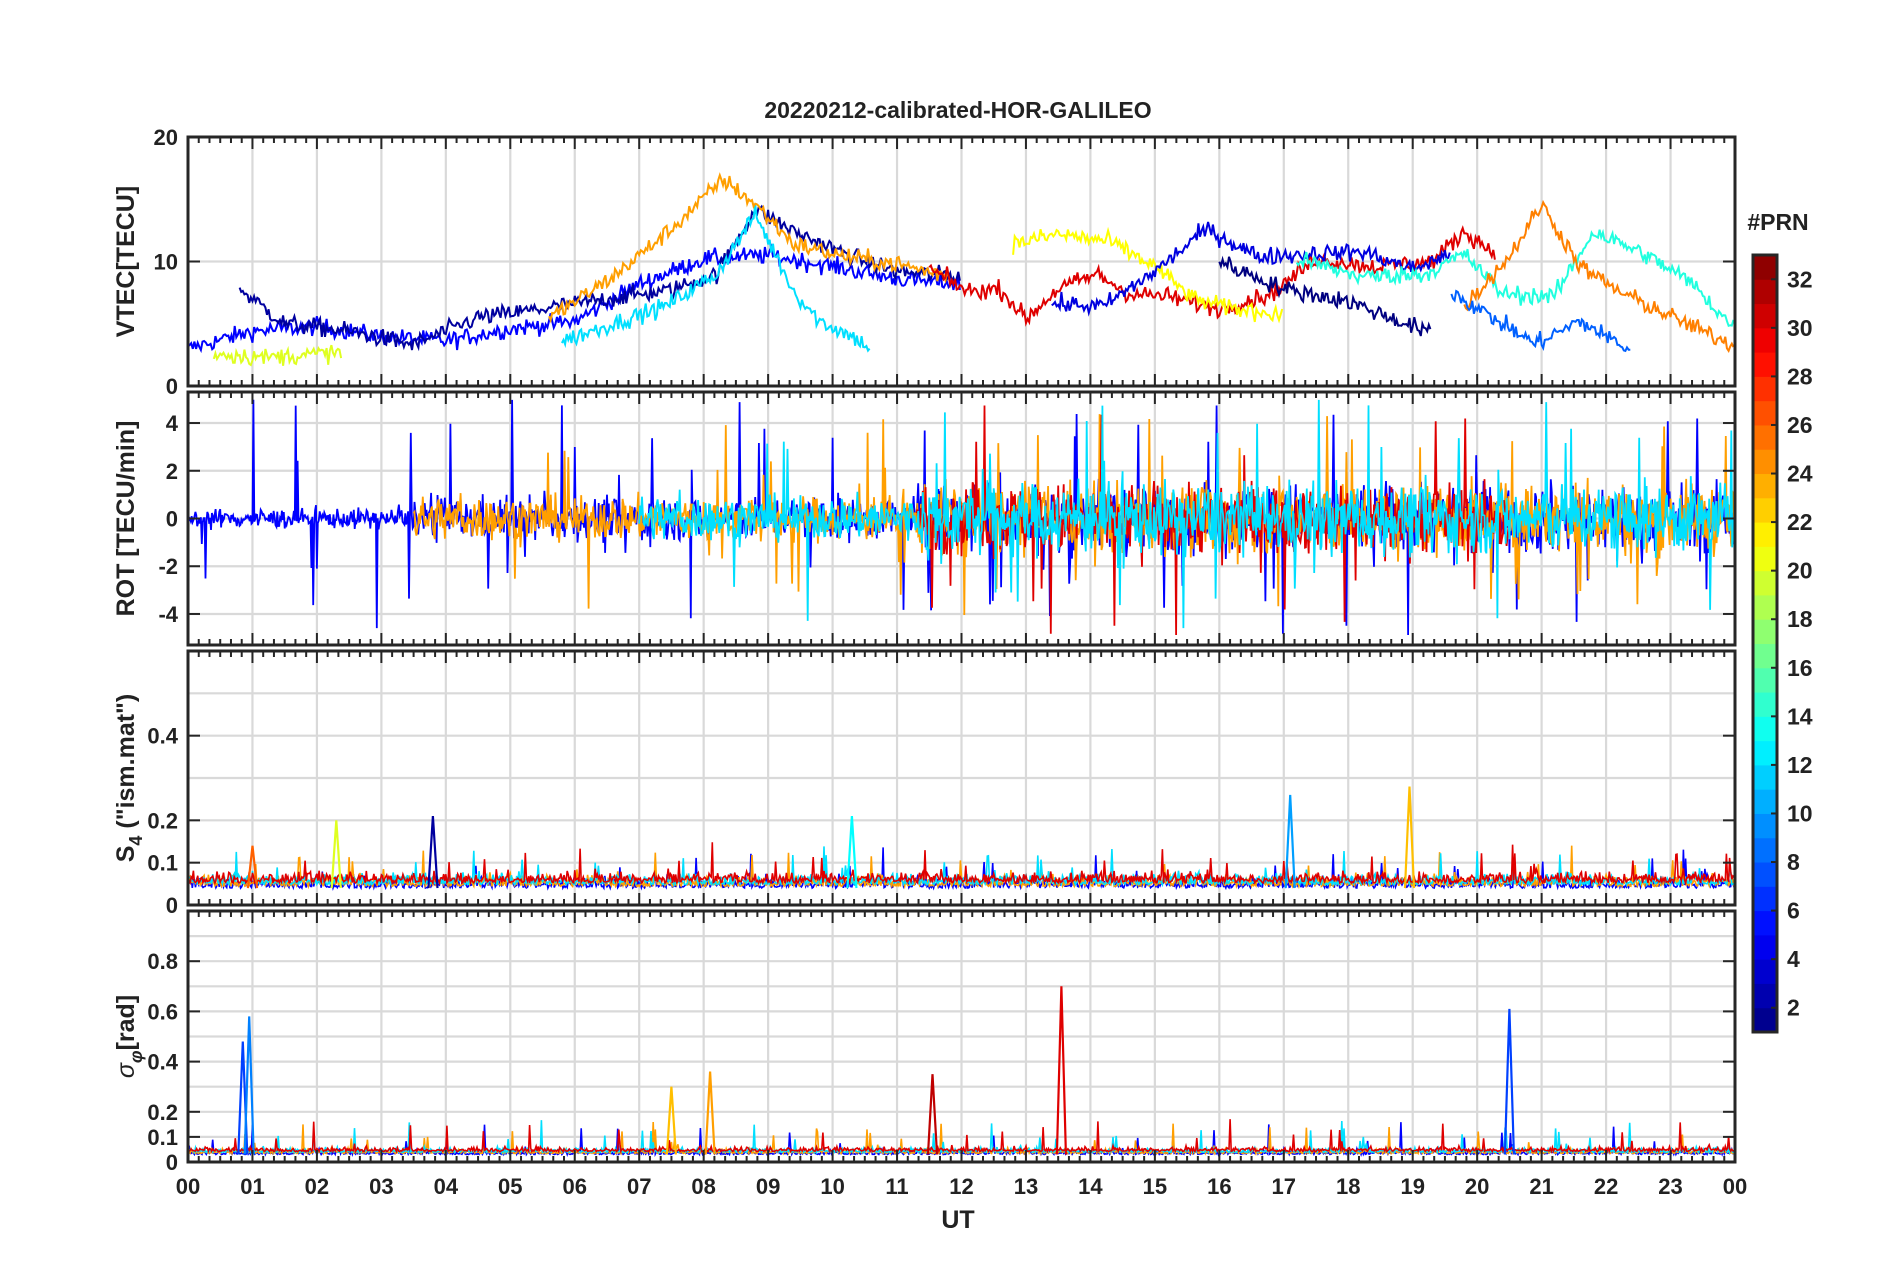 The image size is (1902, 1272). What do you see at coordinates (961, 1186) in the screenshot?
I see `x-tick-label: 12` at bounding box center [961, 1186].